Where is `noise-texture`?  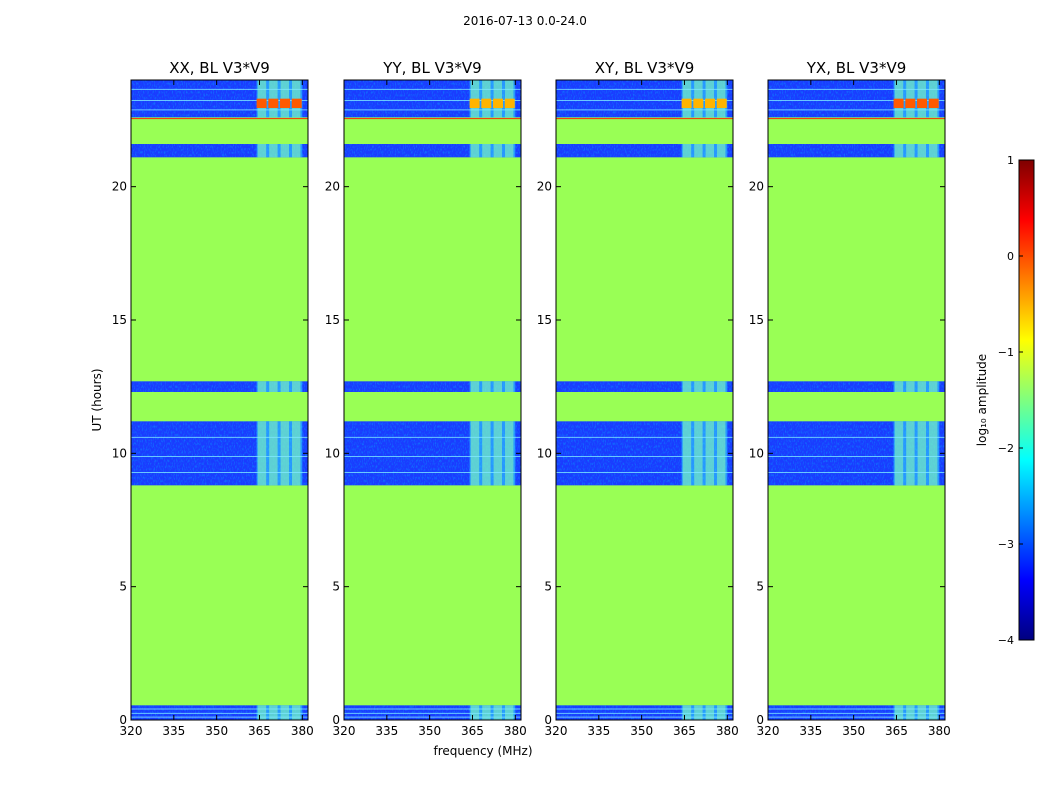
noise-texture is located at coordinates (432, 386).